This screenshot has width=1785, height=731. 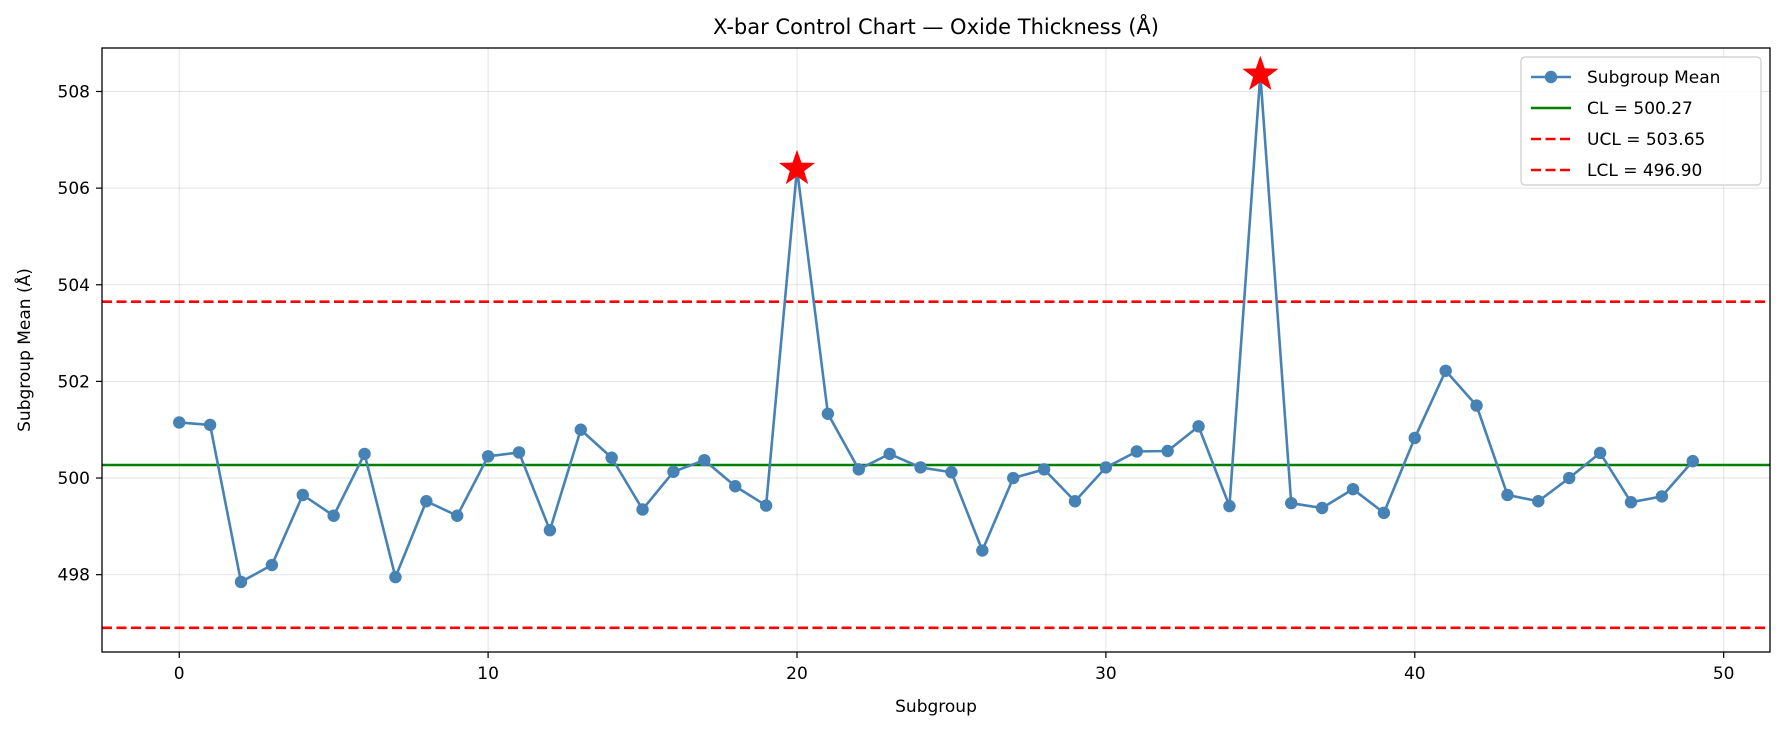 What do you see at coordinates (1415, 674) in the screenshot?
I see `x-tick-label: 40` at bounding box center [1415, 674].